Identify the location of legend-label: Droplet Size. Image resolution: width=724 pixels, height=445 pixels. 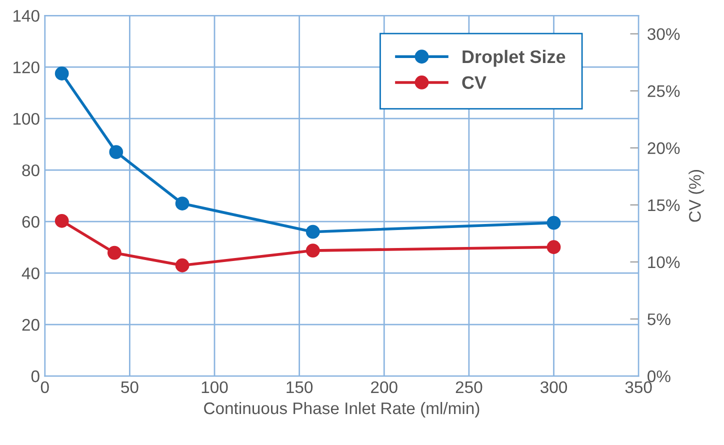
(514, 58).